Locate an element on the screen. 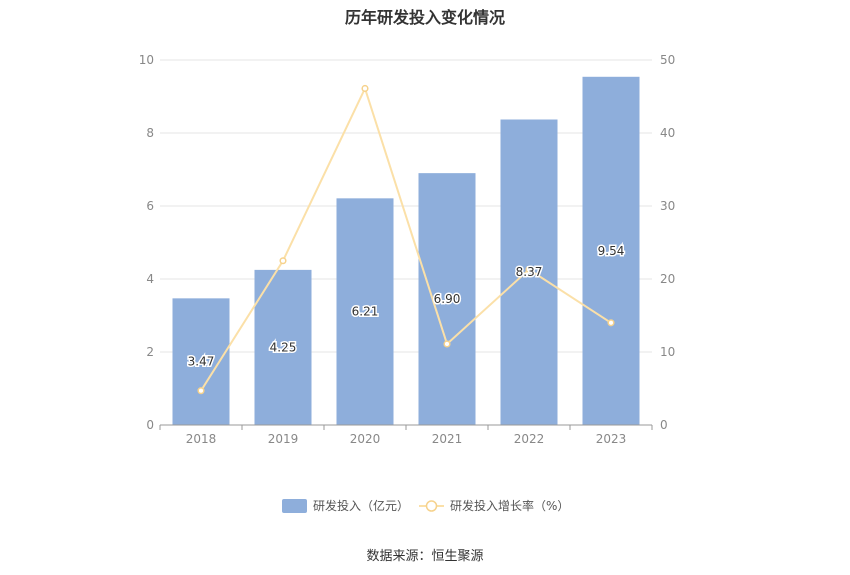  y-right-tick-label: 20 is located at coordinates (667, 279).